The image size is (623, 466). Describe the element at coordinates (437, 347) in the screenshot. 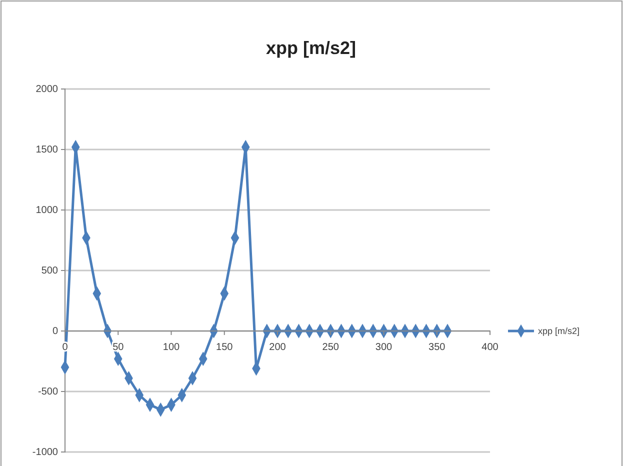

I see `x-tick-label: 350` at that location.